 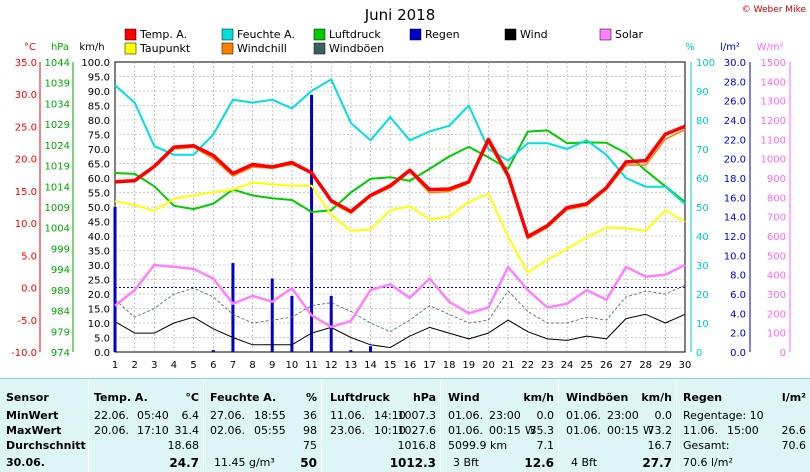 What do you see at coordinates (597, 397) in the screenshot?
I see `stats-header-gust: Windböen` at bounding box center [597, 397].